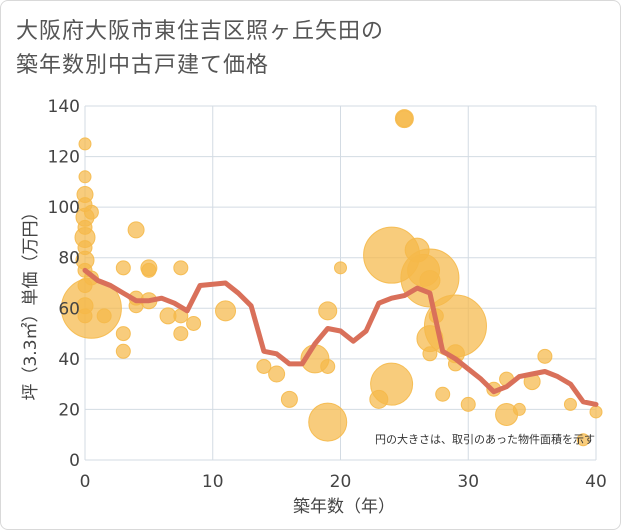 The width and height of the screenshot is (621, 530). I want to click on x-tick-label: 40, so click(596, 482).